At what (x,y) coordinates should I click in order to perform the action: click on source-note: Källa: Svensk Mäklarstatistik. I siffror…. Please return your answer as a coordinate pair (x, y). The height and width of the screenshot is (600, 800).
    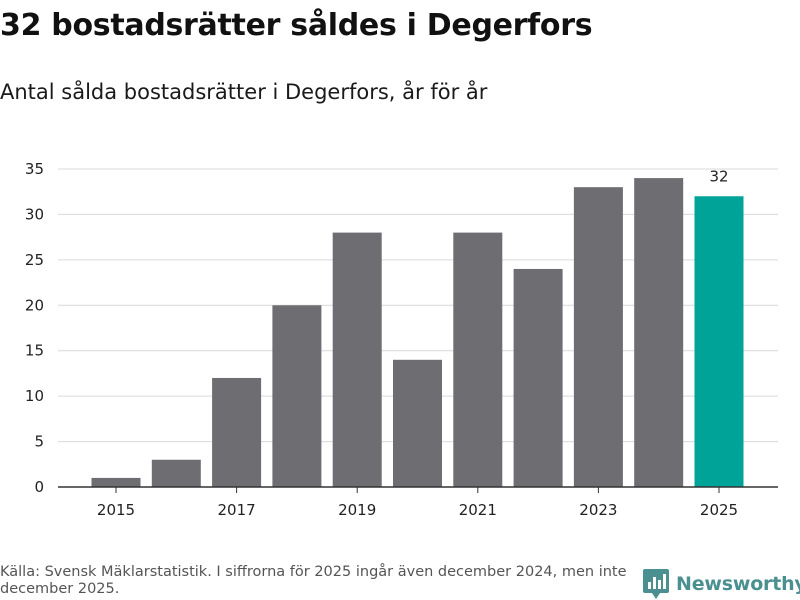
    Looking at the image, I should click on (313, 580).